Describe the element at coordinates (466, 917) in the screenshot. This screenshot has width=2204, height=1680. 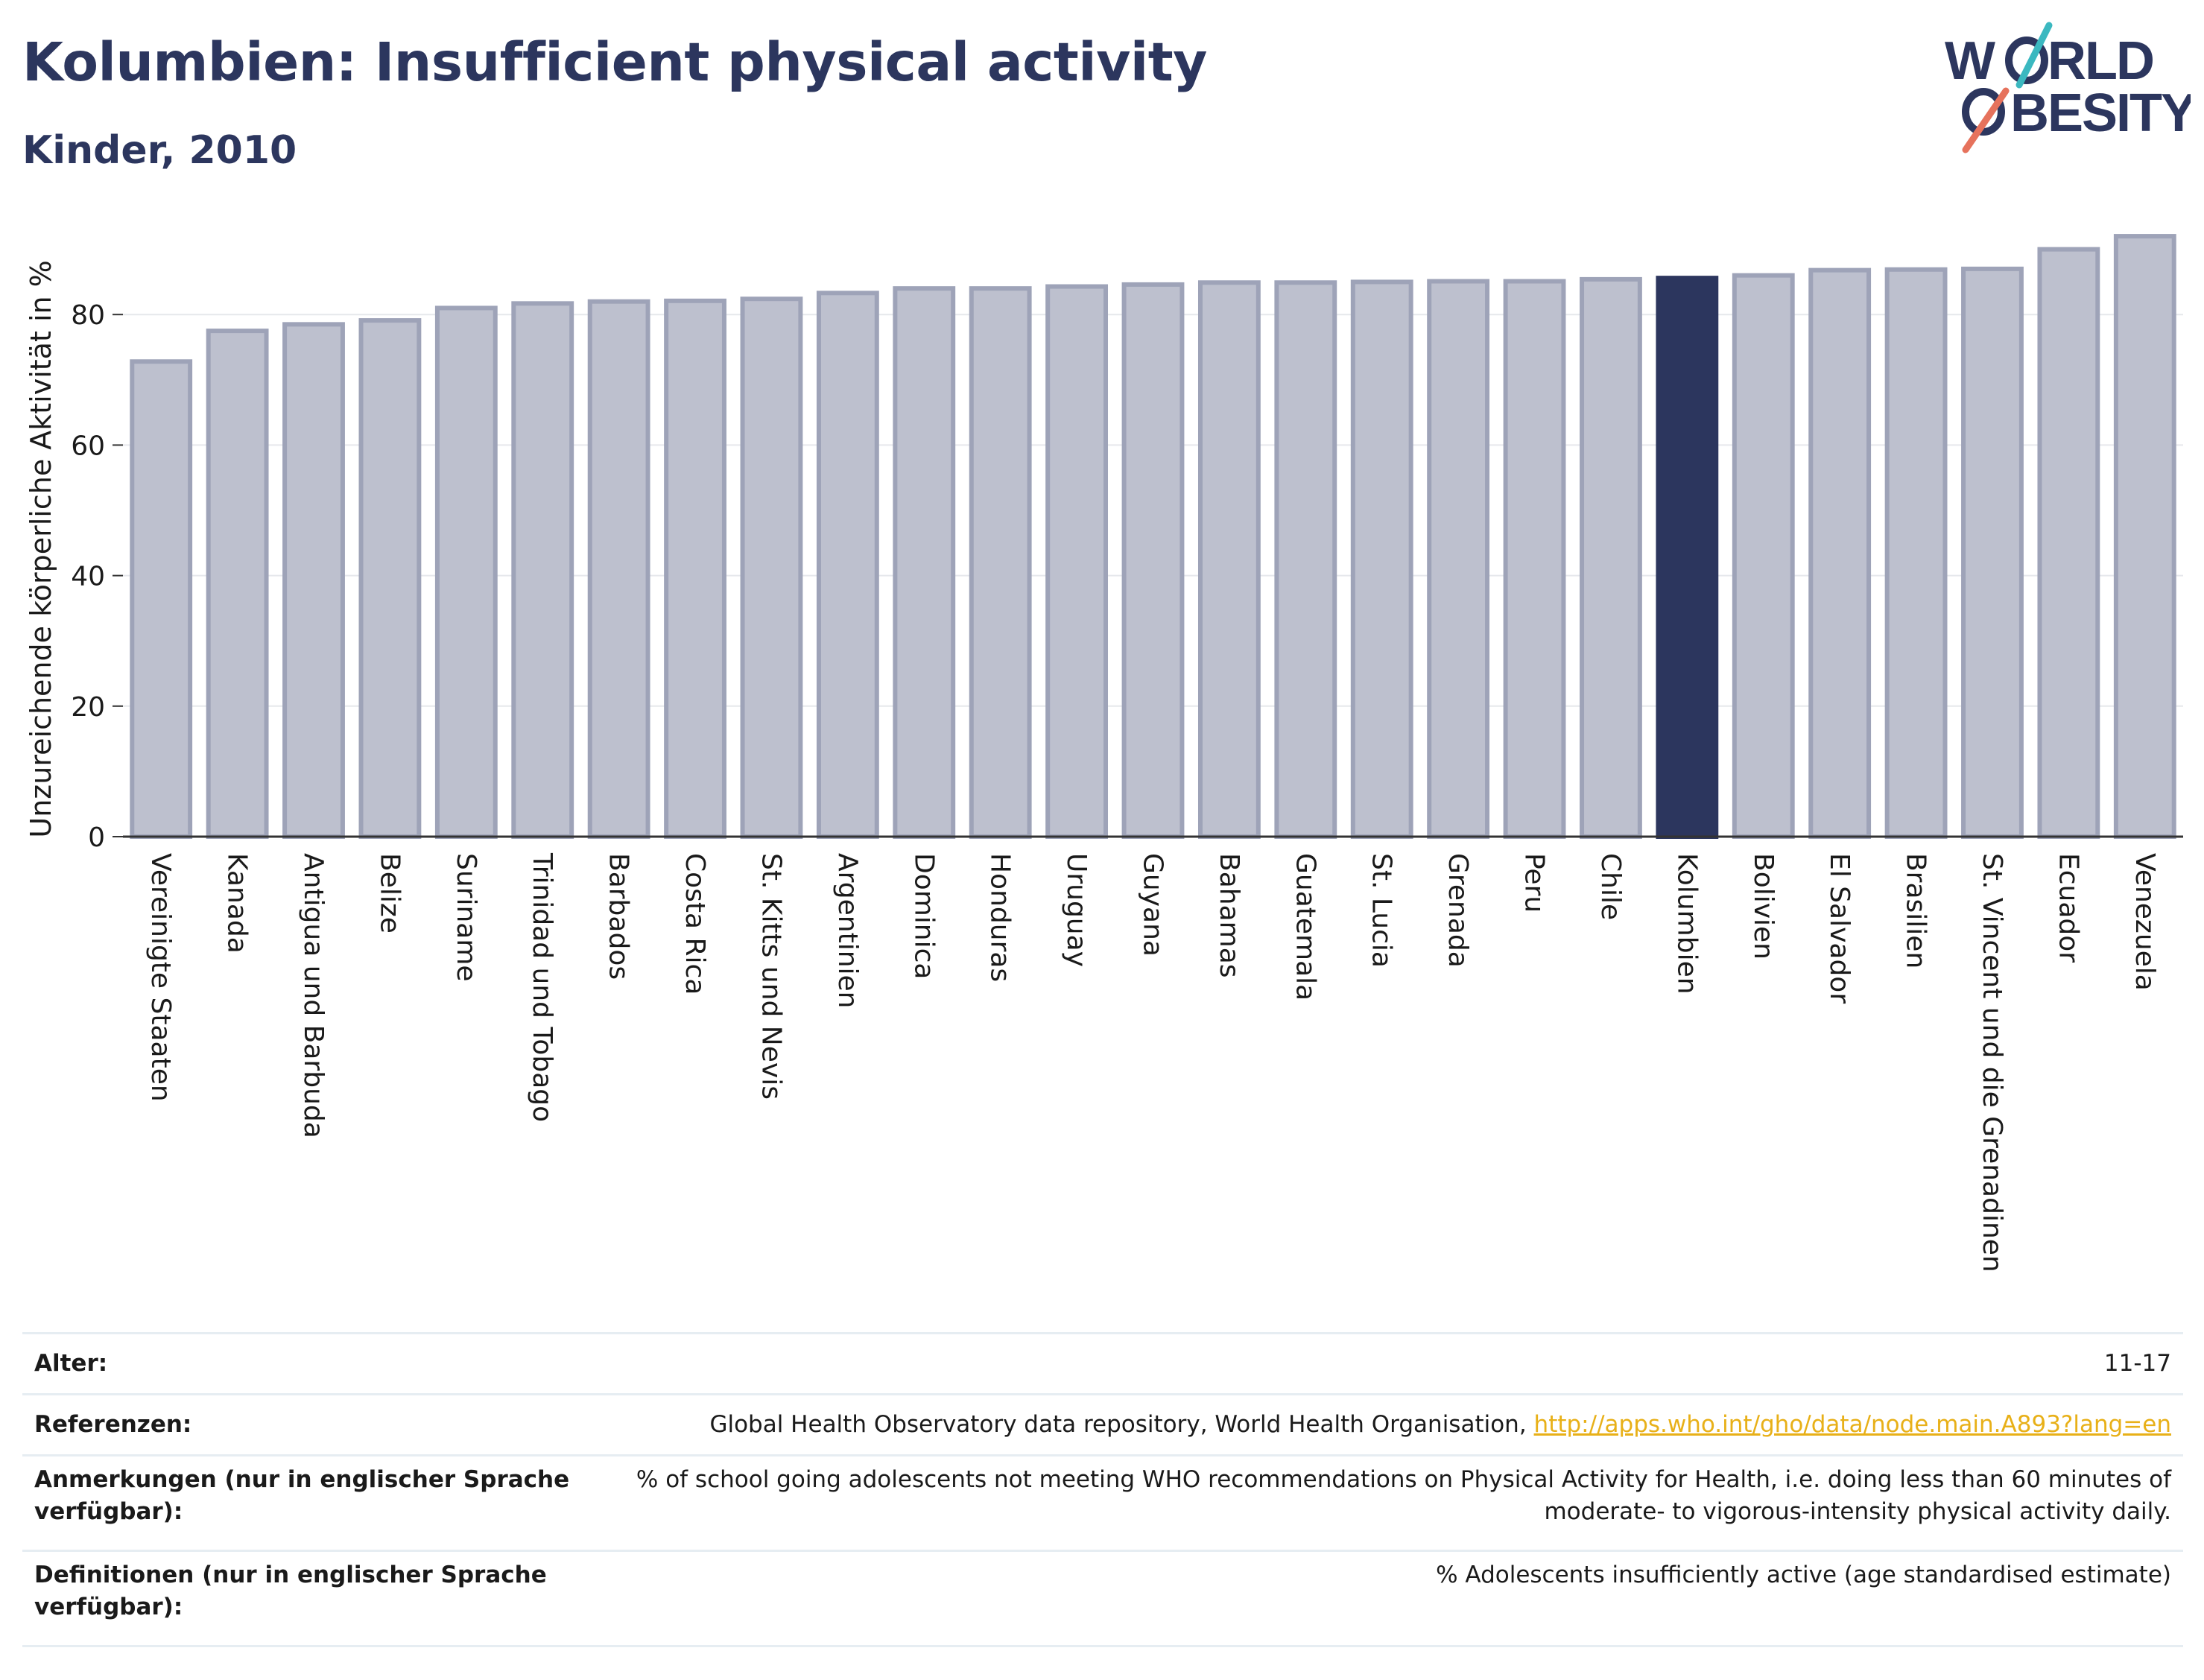
I see `x-tick-label: Suriname` at that location.